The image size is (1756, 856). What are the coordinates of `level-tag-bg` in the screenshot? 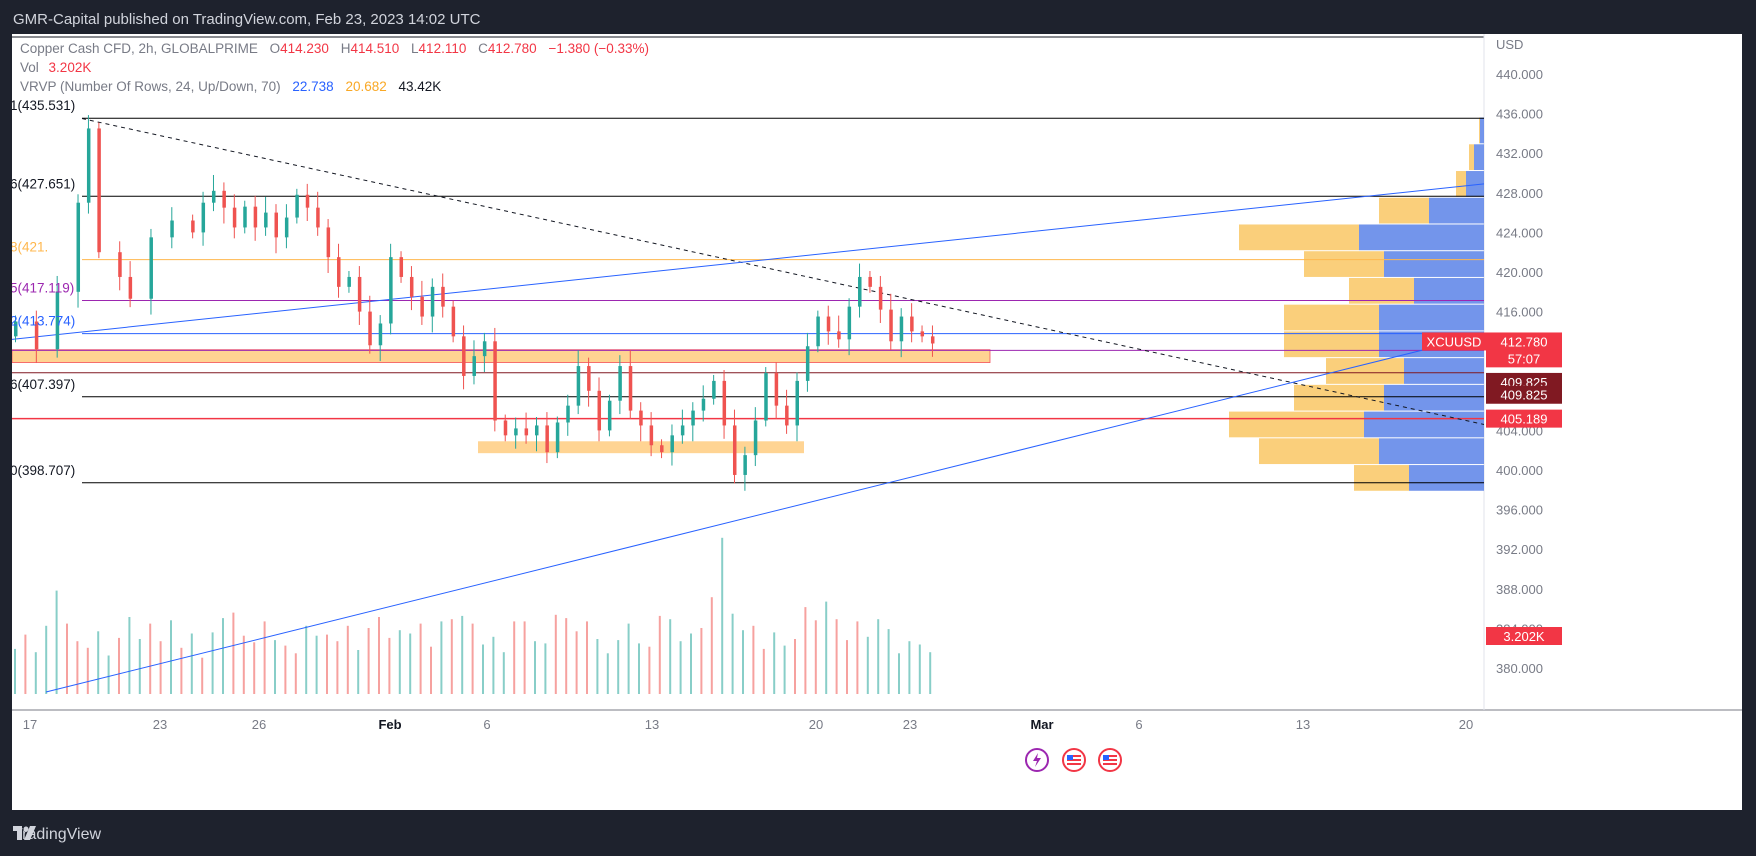 It's located at (1524, 418).